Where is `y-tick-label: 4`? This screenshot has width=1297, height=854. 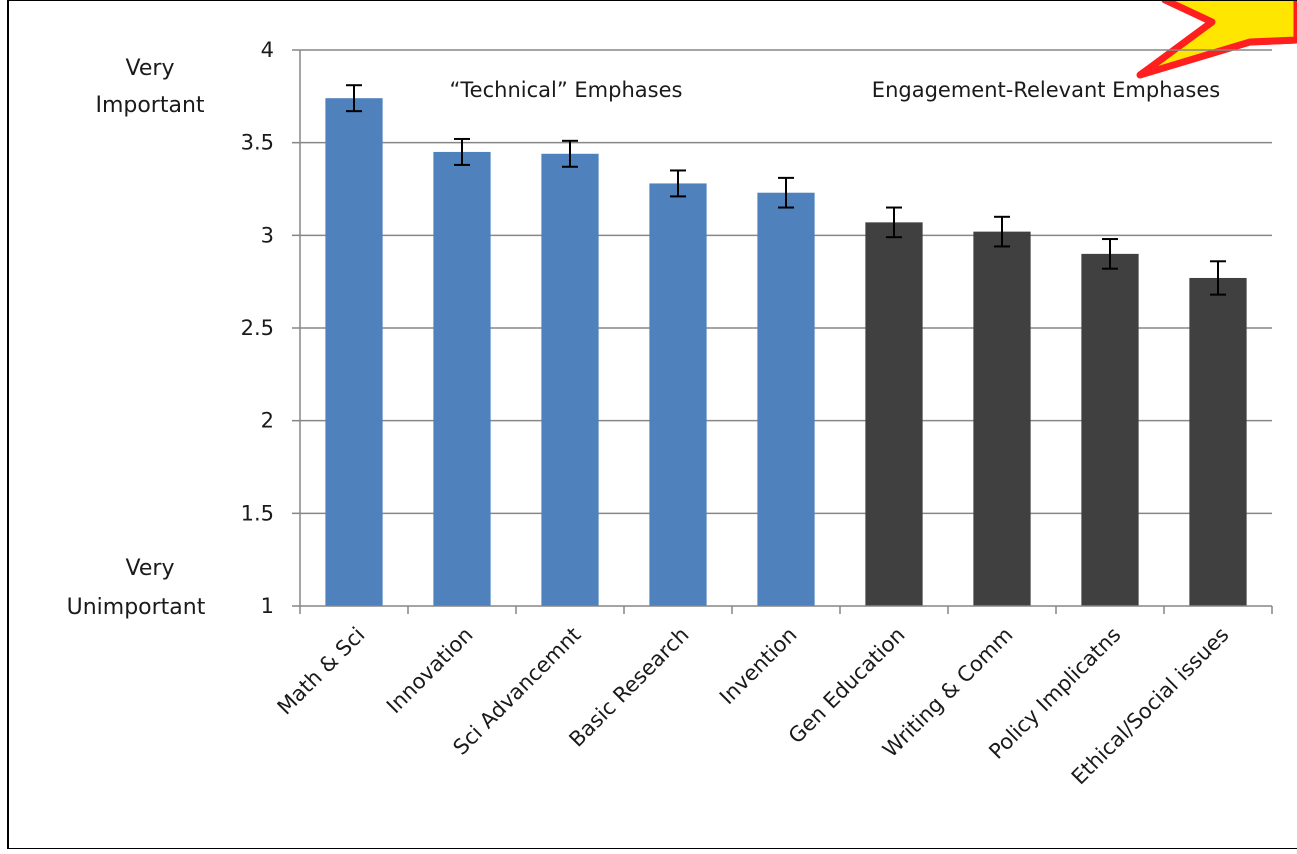
y-tick-label: 4 is located at coordinates (267, 50).